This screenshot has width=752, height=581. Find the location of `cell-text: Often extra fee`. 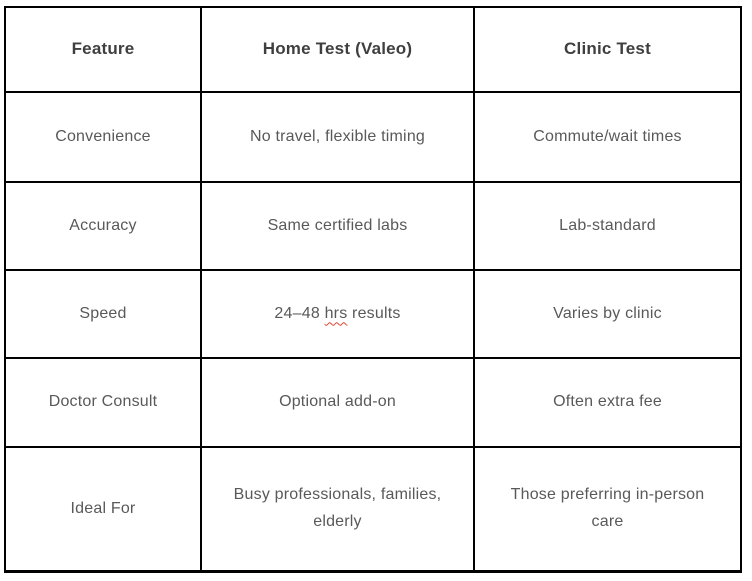

cell-text: Often extra fee is located at coordinates (607, 402).